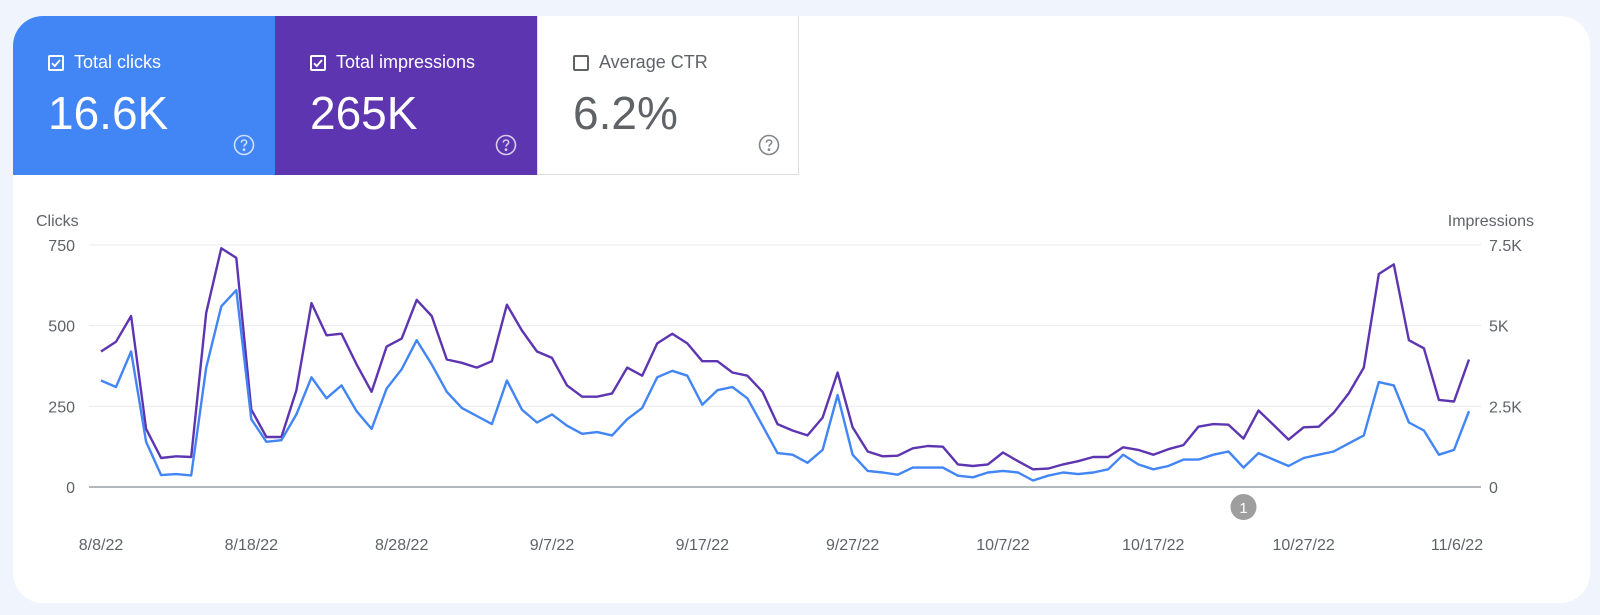  I want to click on total-impressions-checkbox, so click(318, 62).